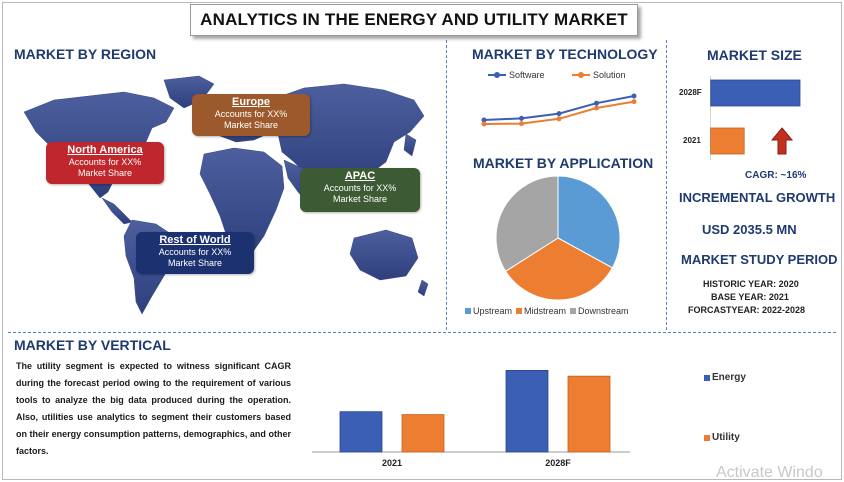 The width and height of the screenshot is (844, 482). I want to click on legend-energy: Energy, so click(725, 377).